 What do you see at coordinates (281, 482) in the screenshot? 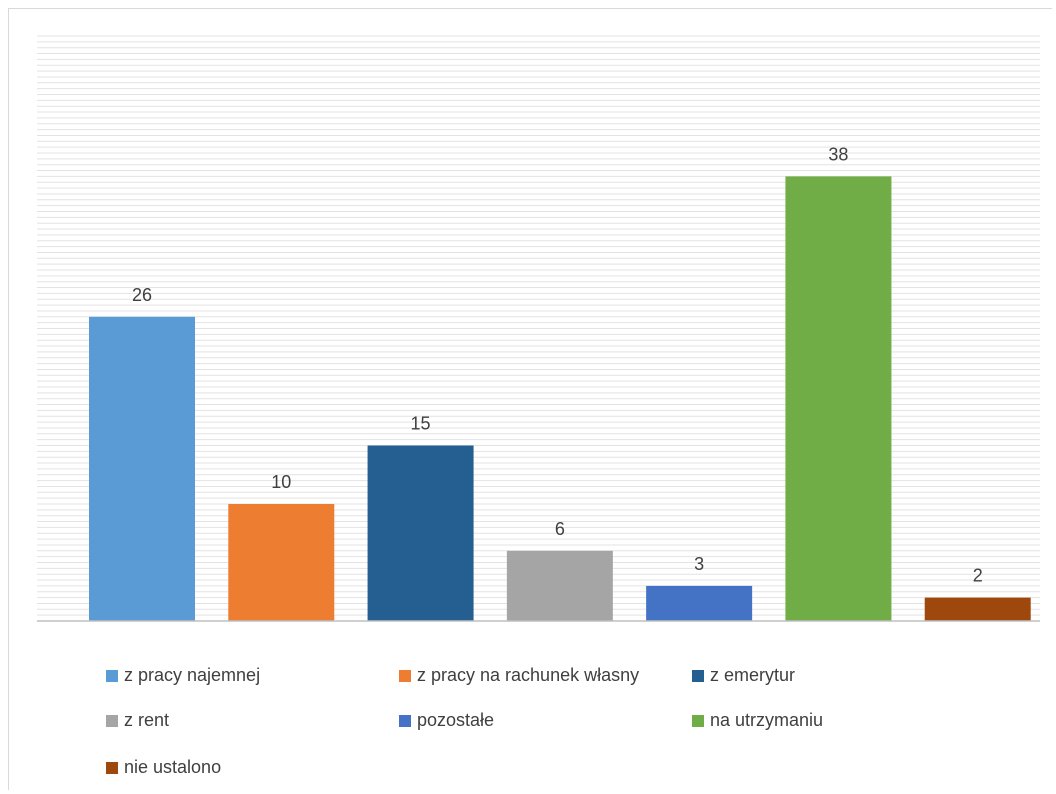
I see `data-label: 10` at bounding box center [281, 482].